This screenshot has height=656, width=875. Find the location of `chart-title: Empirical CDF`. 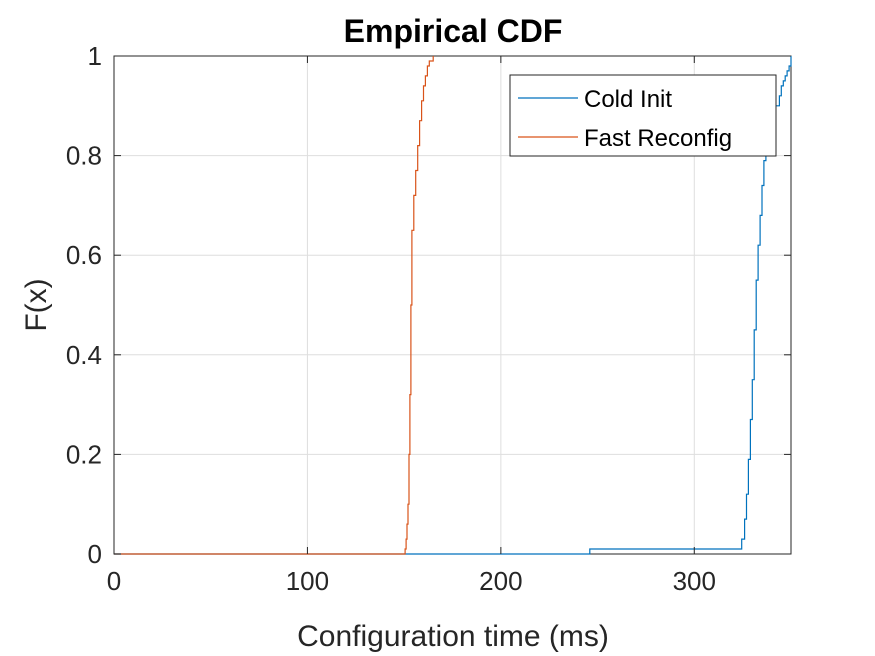

chart-title: Empirical CDF is located at coordinates (453, 31).